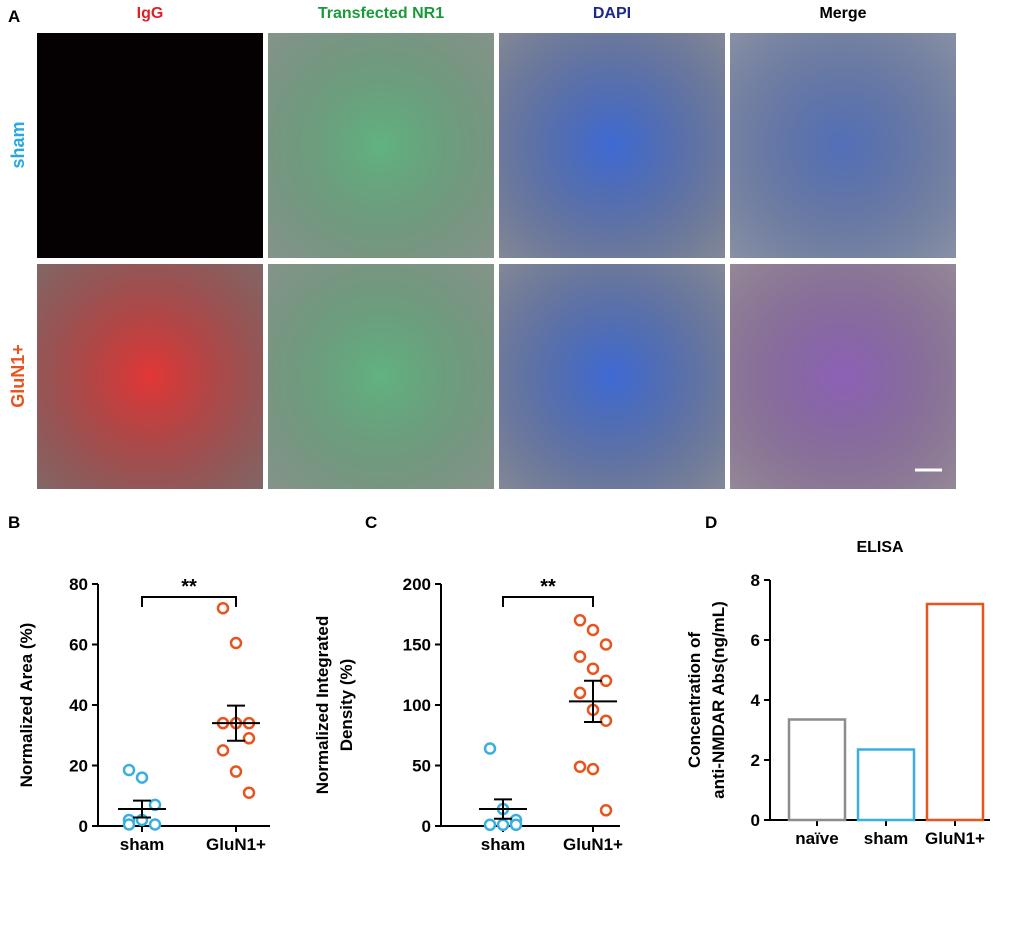  Describe the element at coordinates (417, 645) in the screenshot. I see `y-tick-label: 150` at that location.